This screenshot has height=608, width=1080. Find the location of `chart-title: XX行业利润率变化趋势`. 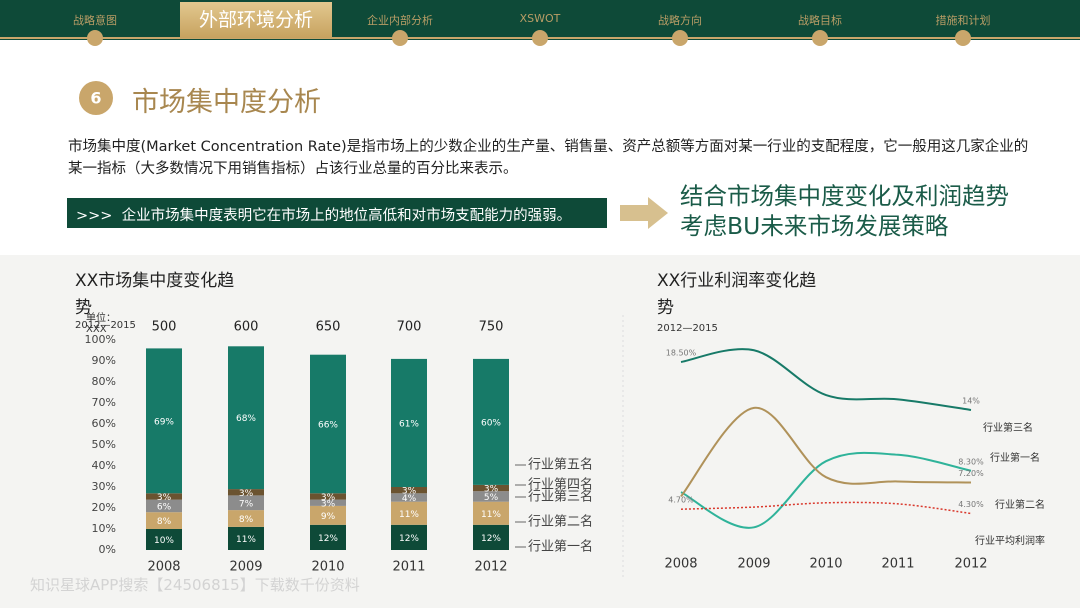

chart-title: XX行业利润率变化趋势 is located at coordinates (737, 294).